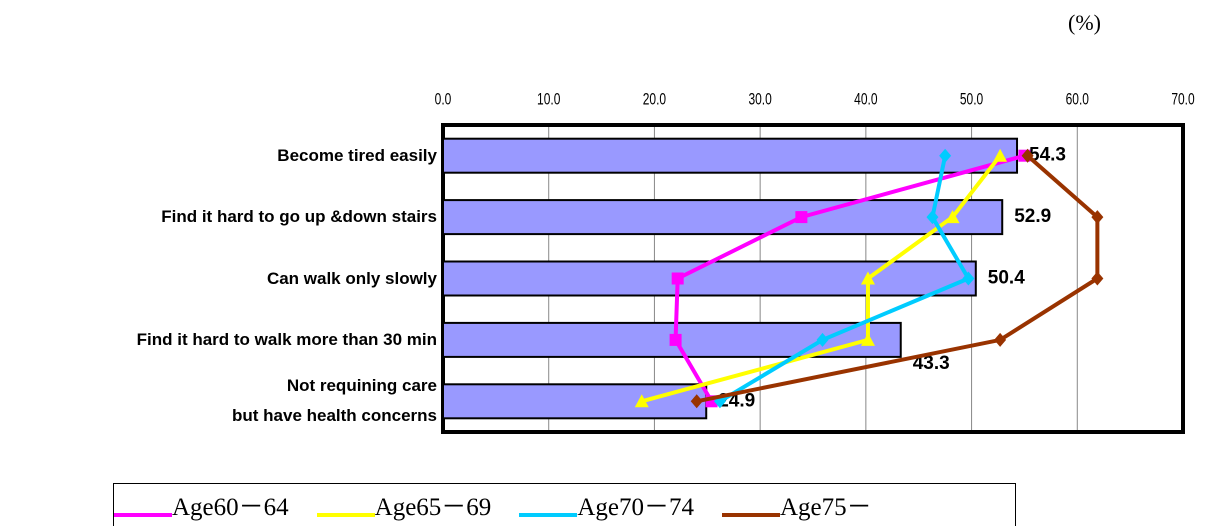 The width and height of the screenshot is (1212, 526). Describe the element at coordinates (825, 507) in the screenshot. I see `legend-label: Age75－` at that location.